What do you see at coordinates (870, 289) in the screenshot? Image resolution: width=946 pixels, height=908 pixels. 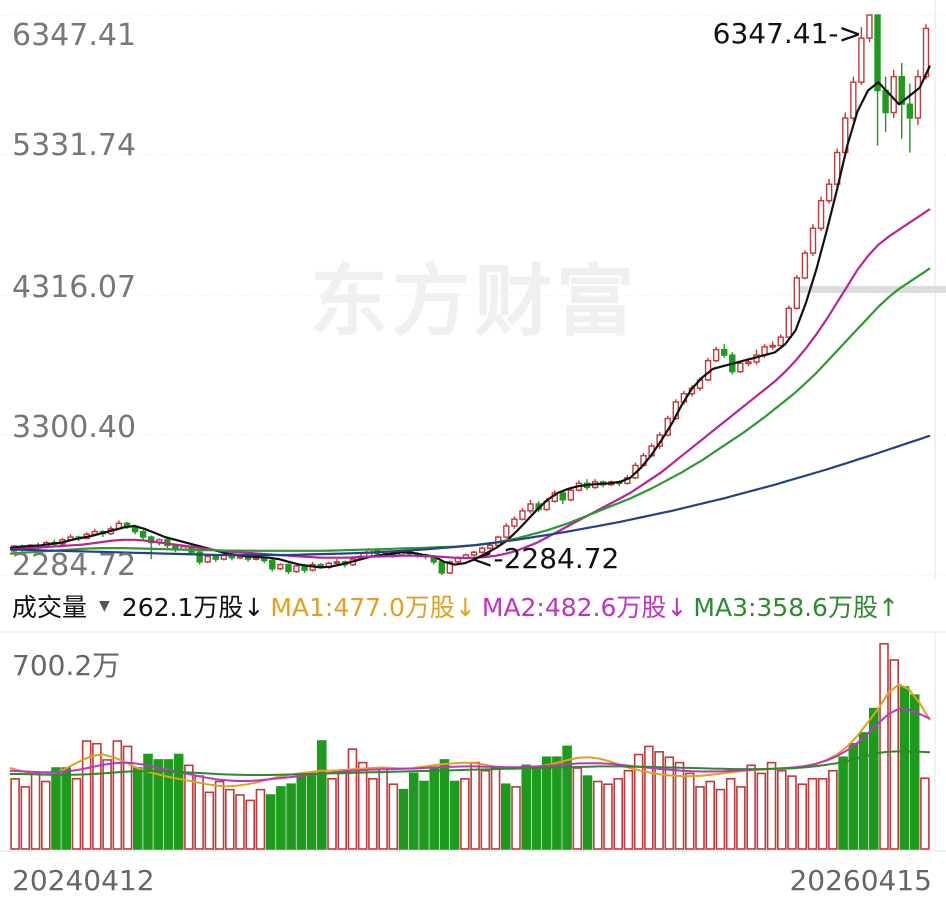 I see `current-price-marker` at bounding box center [870, 289].